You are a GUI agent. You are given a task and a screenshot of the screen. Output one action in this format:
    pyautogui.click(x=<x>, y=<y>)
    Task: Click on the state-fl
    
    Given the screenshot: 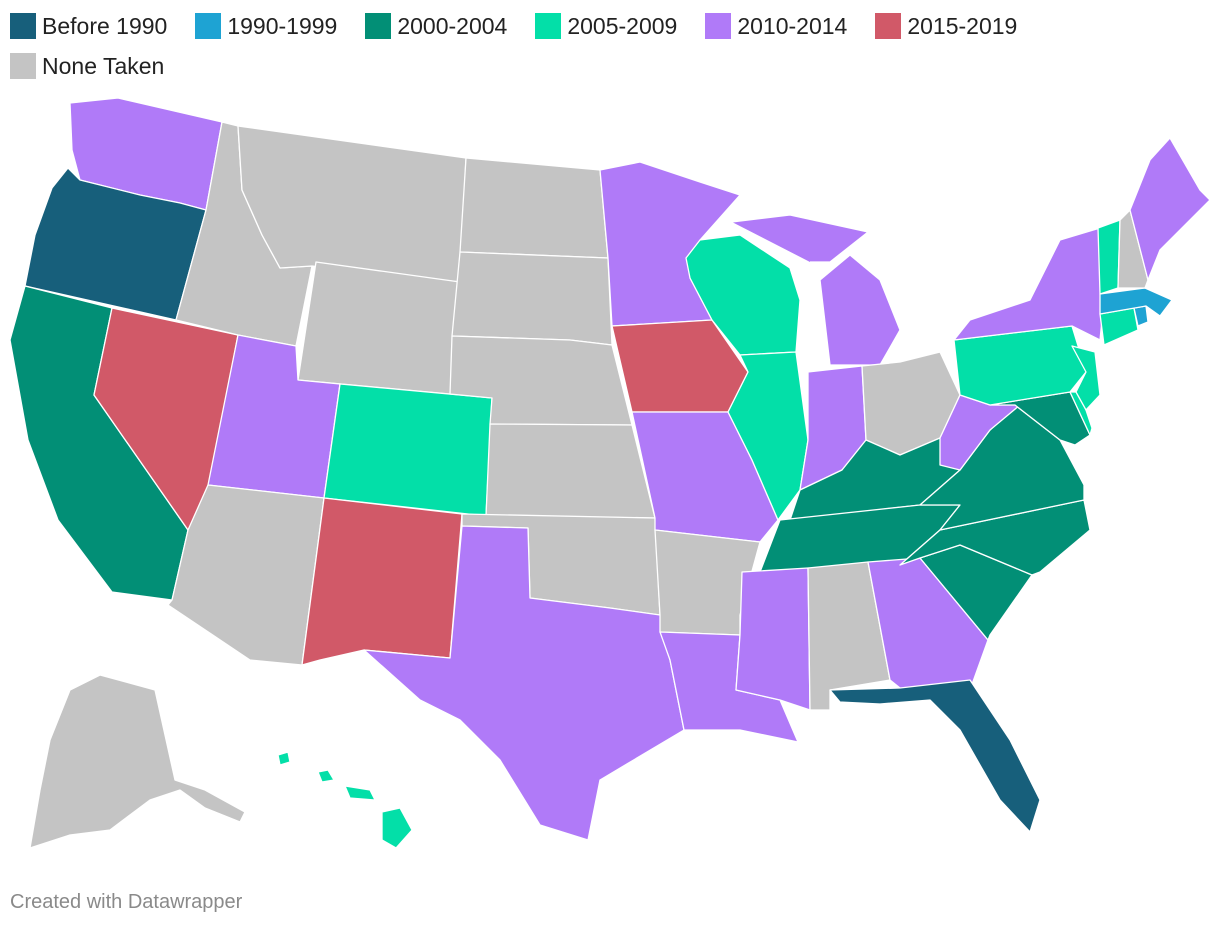 What is the action you would take?
    pyautogui.click(x=935, y=756)
    